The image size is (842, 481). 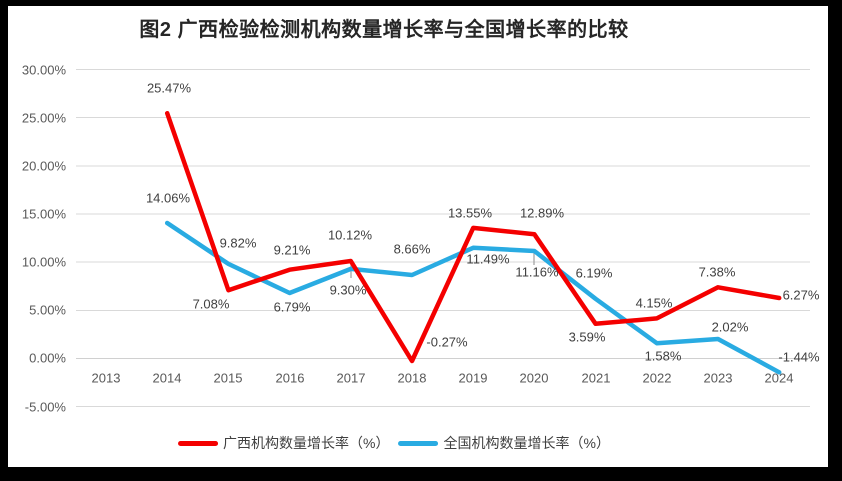 I want to click on data-label-guangxi: 13.55%, so click(x=470, y=213).